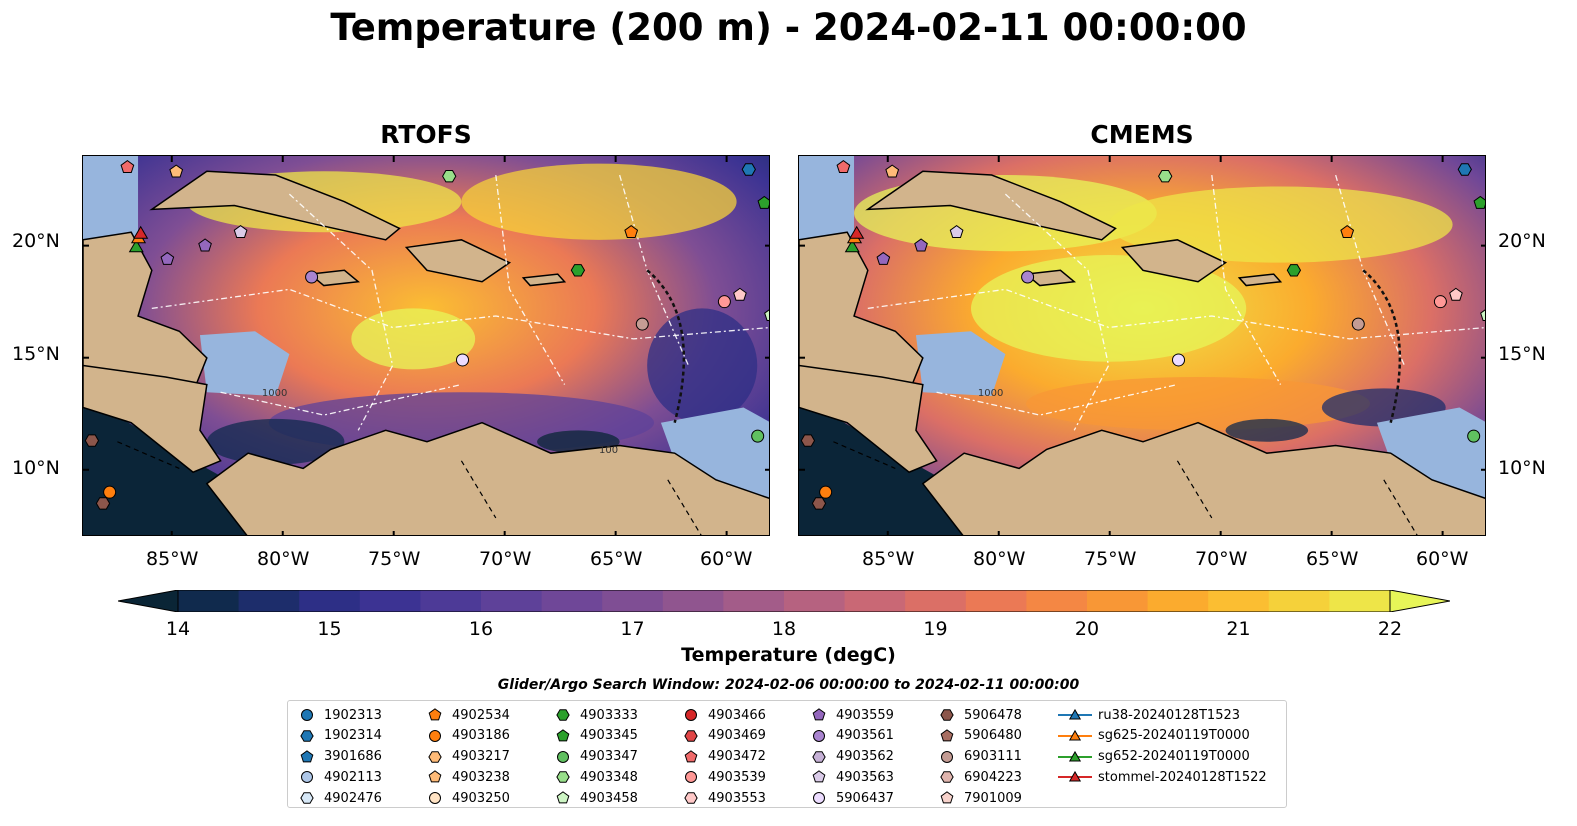 The image size is (1577, 826). What do you see at coordinates (595, 798) in the screenshot?
I see `legend-item: 4903458` at bounding box center [595, 798].